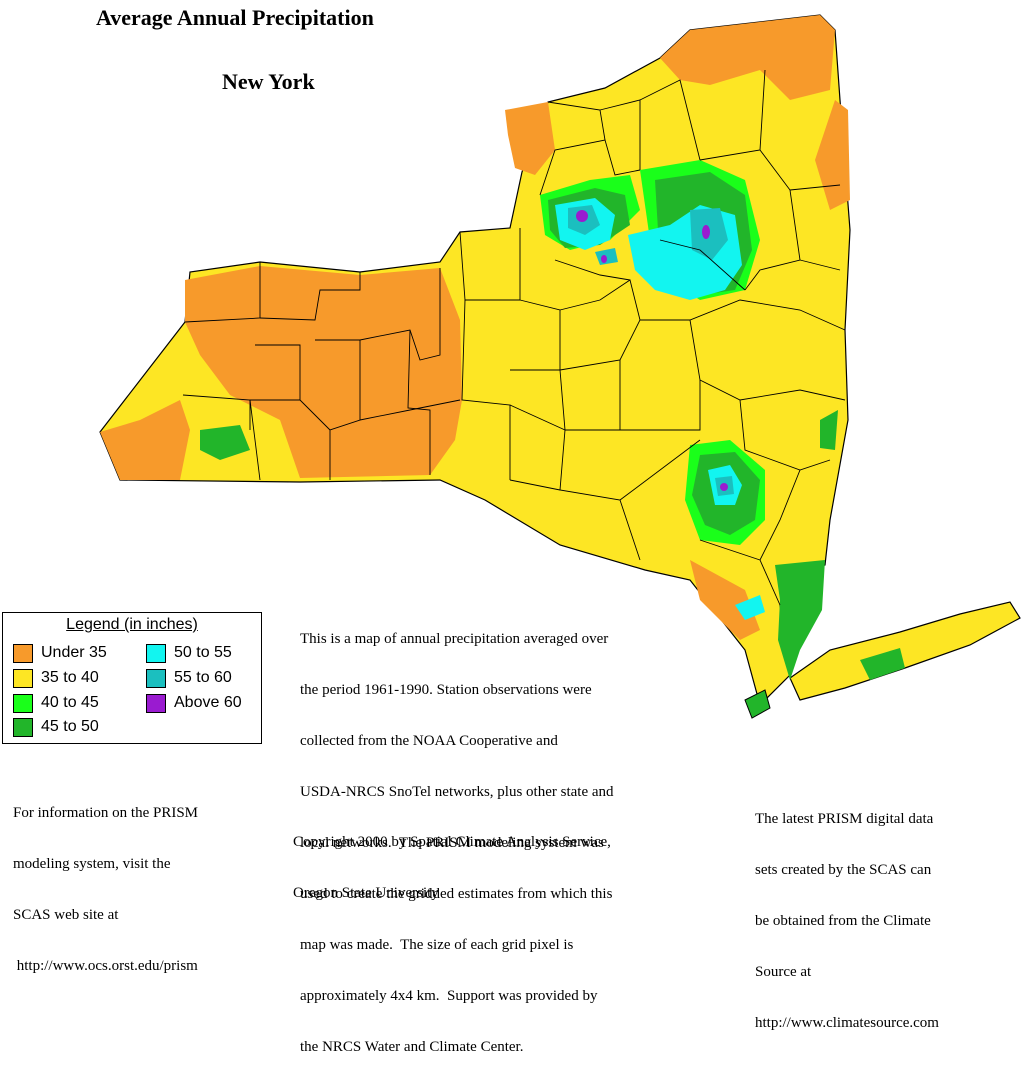 The height and width of the screenshot is (1073, 1024). What do you see at coordinates (132, 624) in the screenshot?
I see `legend-title: Legend (in inches)` at bounding box center [132, 624].